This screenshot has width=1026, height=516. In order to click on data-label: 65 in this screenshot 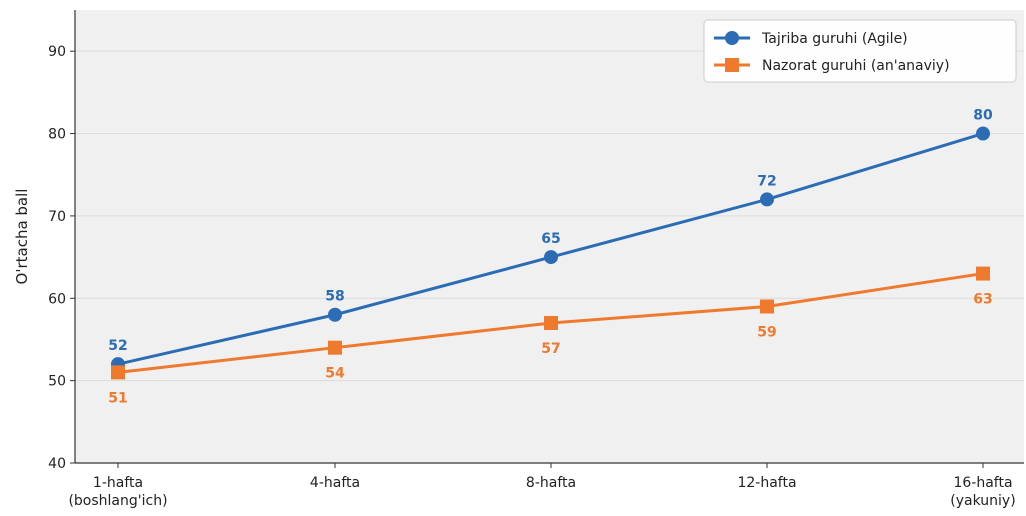, I will do `click(550, 239)`.